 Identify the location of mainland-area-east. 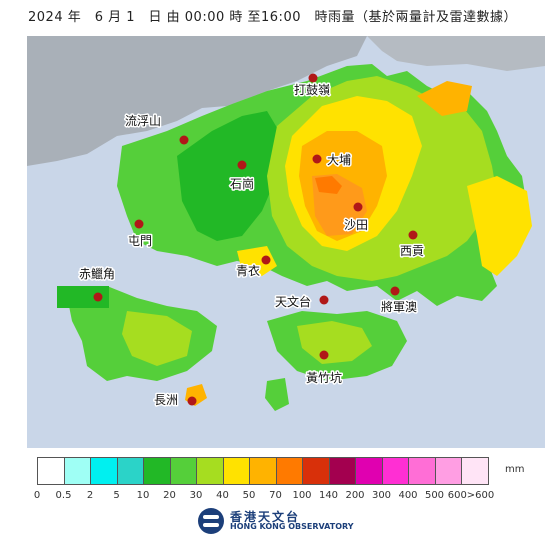
(456, 53).